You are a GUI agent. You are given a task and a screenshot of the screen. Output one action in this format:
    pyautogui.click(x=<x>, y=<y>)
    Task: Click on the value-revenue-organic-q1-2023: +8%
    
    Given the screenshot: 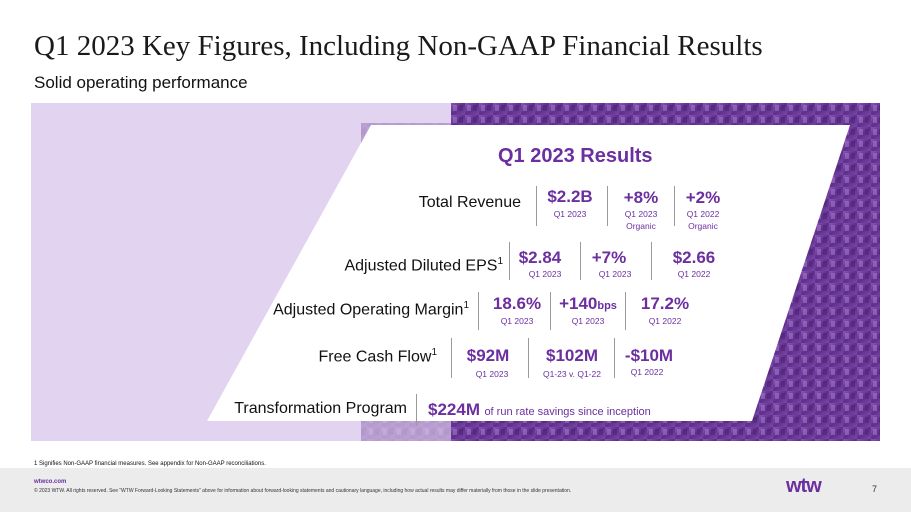 What is the action you would take?
    pyautogui.click(x=641, y=197)
    